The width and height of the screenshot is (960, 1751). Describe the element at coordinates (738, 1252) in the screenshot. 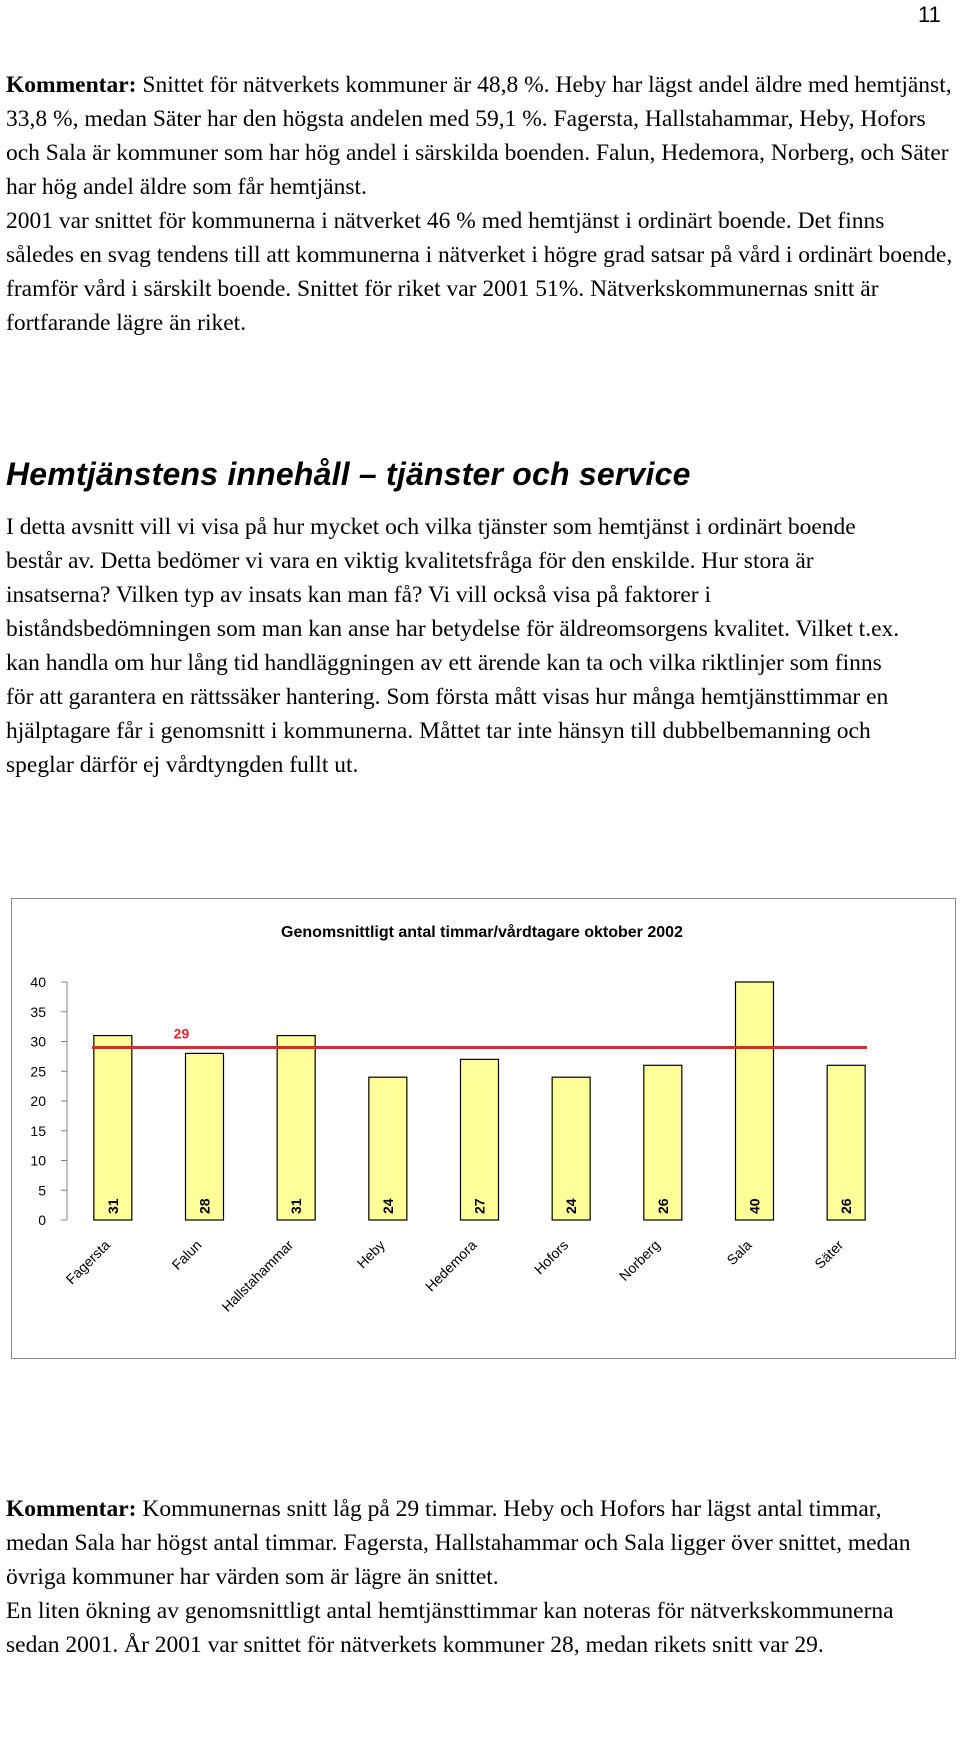

I see `category-label: Sala` at that location.